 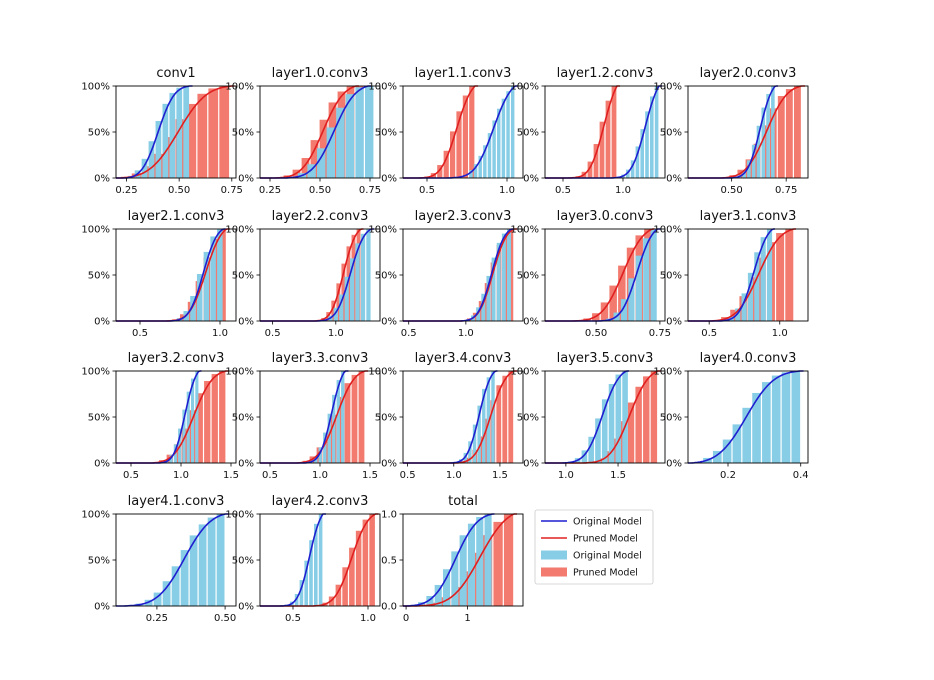 What do you see at coordinates (748, 216) in the screenshot?
I see `subplot-title: layer3.1.conv3` at bounding box center [748, 216].